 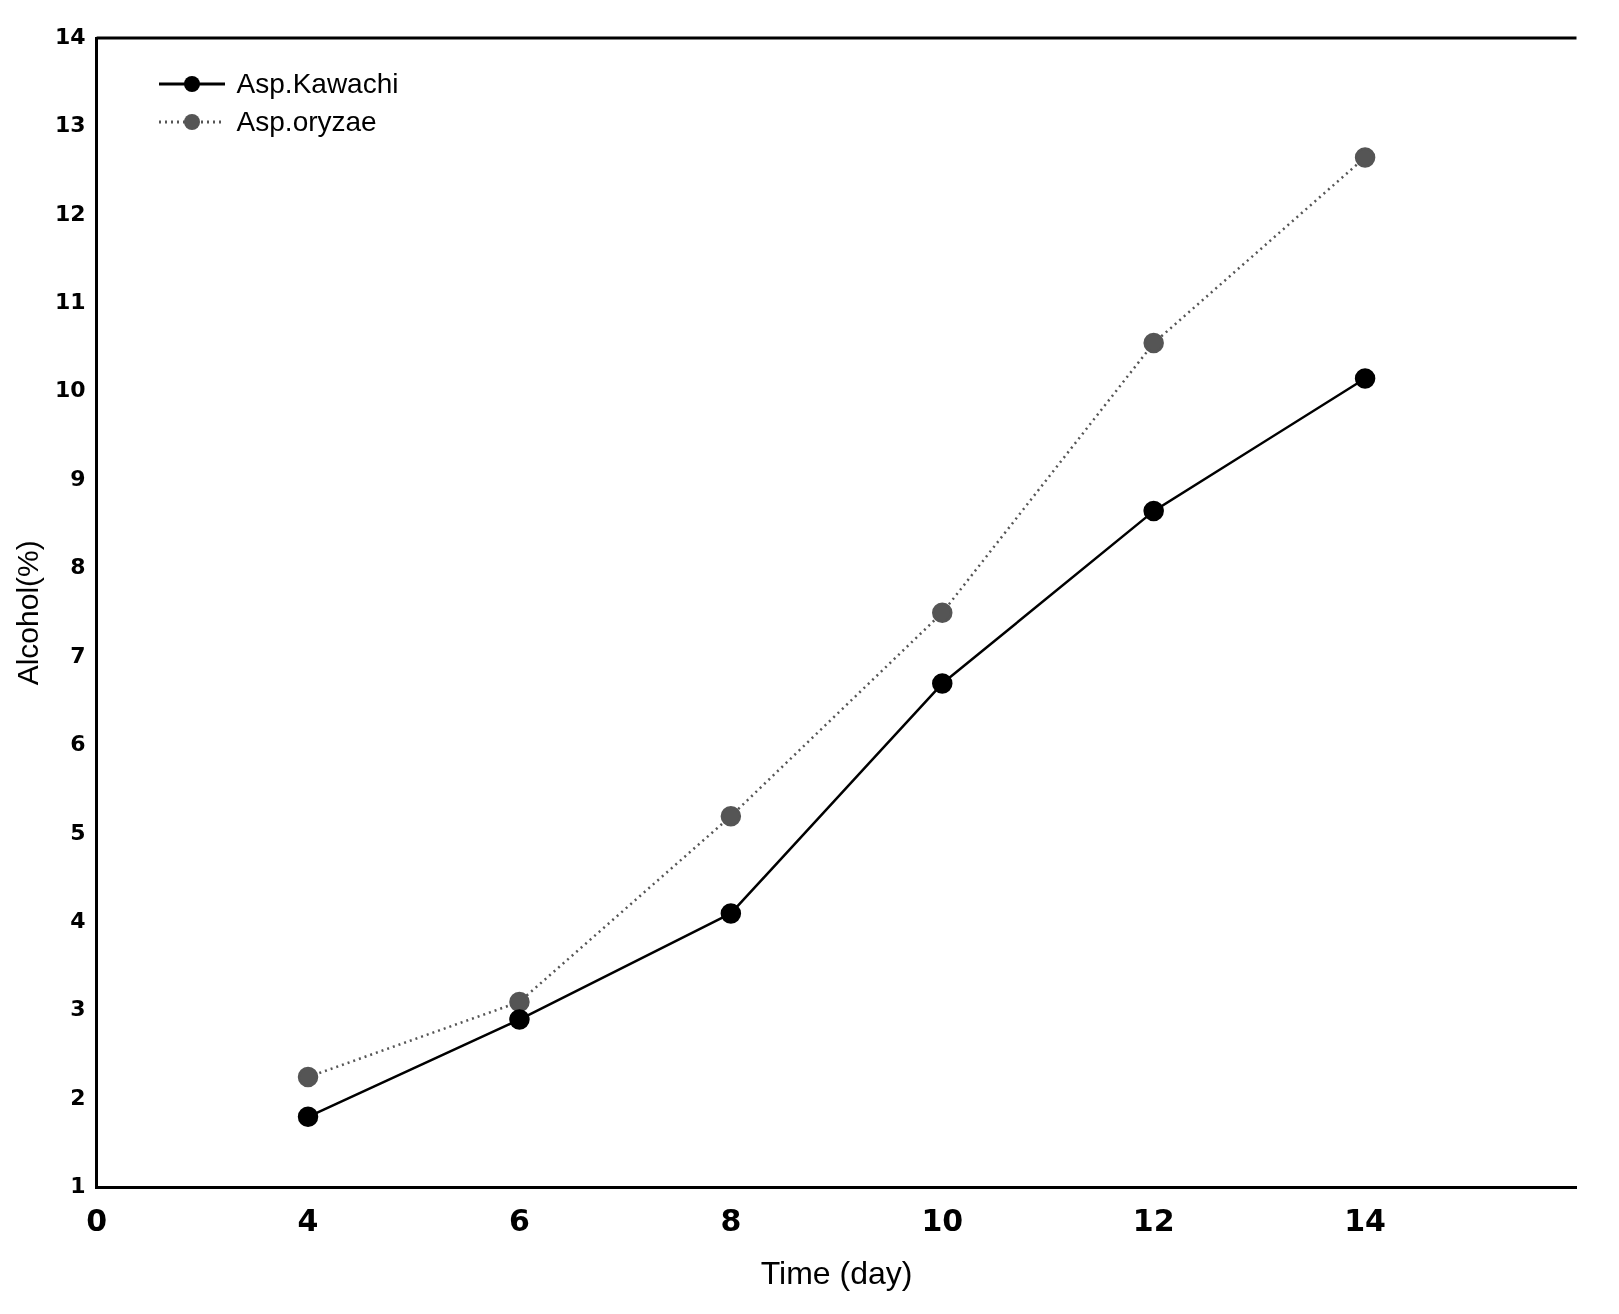 What do you see at coordinates (78, 1186) in the screenshot?
I see `y-tick-label: 1` at bounding box center [78, 1186].